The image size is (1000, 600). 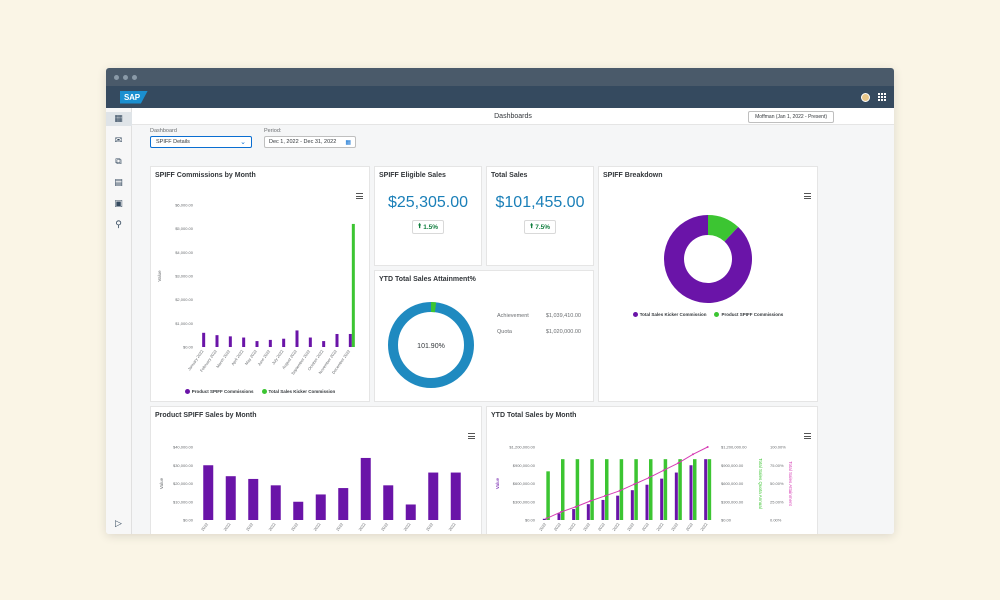 What do you see at coordinates (118, 225) in the screenshot?
I see `nav-search-icon: ⚲` at bounding box center [118, 225].